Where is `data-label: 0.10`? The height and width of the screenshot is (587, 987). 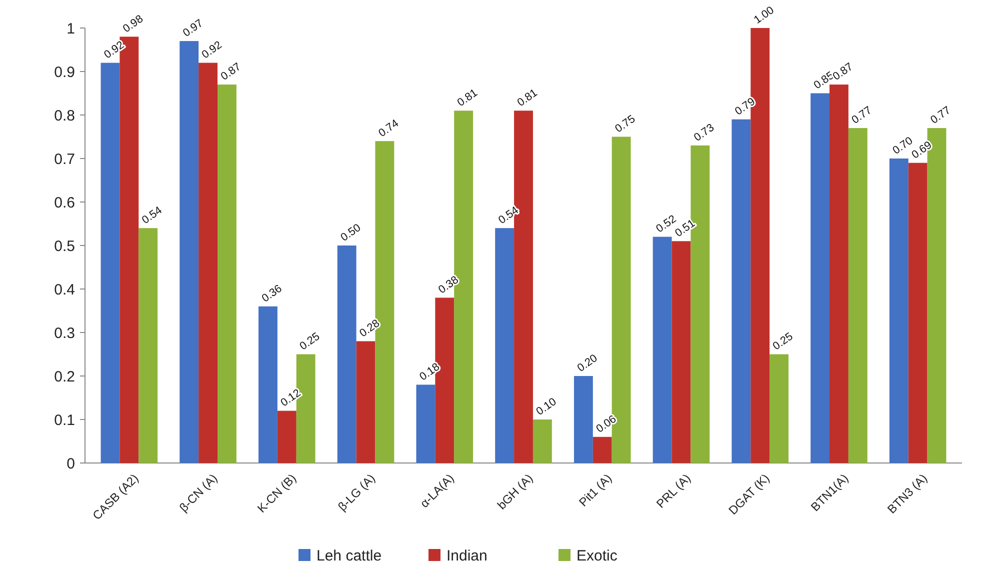
data-label: 0.10 is located at coordinates (546, 407).